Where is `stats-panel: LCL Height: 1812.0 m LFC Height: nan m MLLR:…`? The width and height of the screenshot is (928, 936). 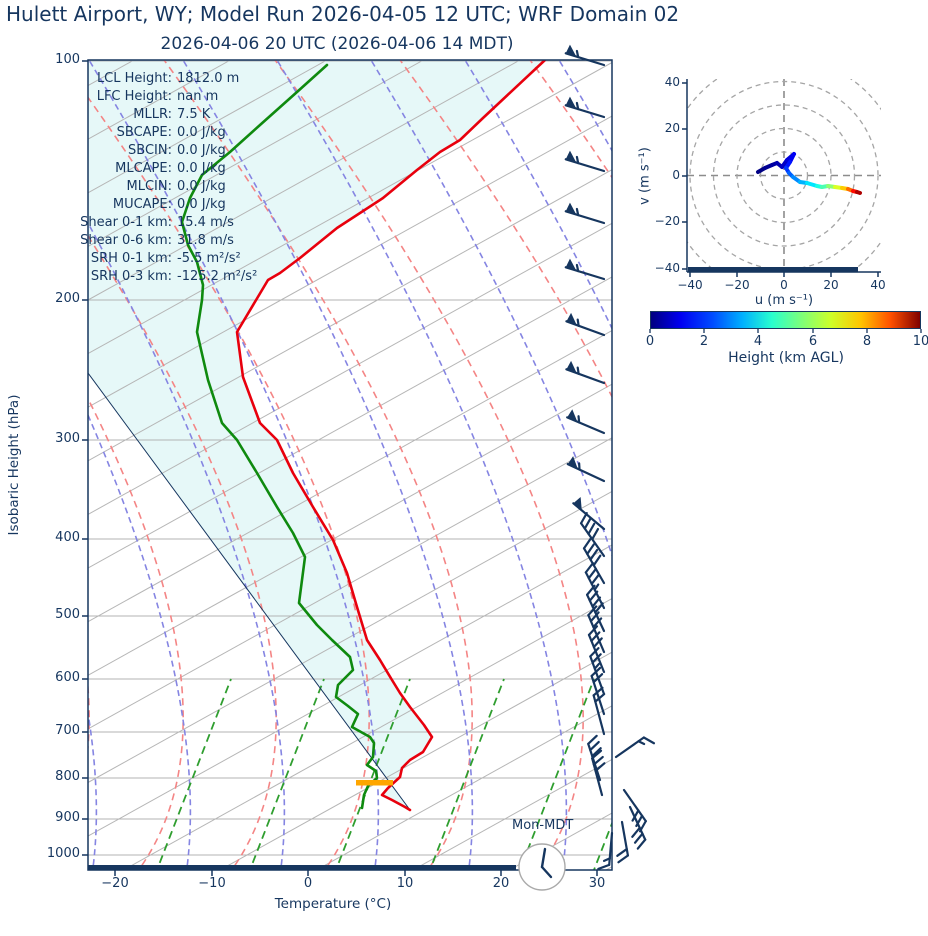 stats-panel: LCL Height: 1812.0 m LFC Height: nan m MLLR:… is located at coordinates (158, 178).